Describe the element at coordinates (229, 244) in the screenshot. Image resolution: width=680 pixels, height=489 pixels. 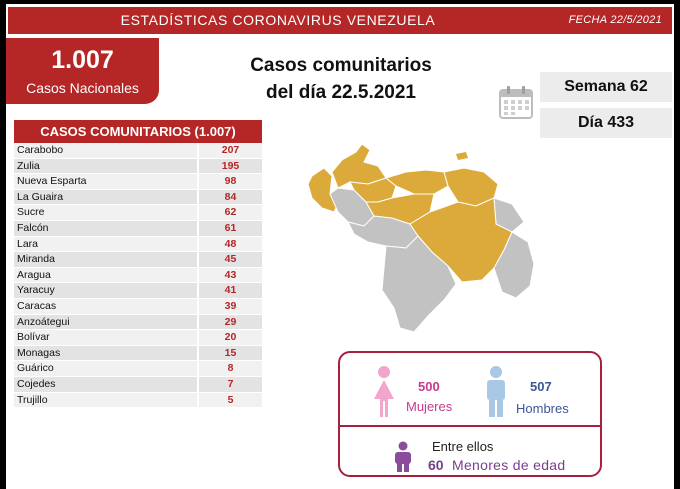
I see `state-cases: 48` at that location.